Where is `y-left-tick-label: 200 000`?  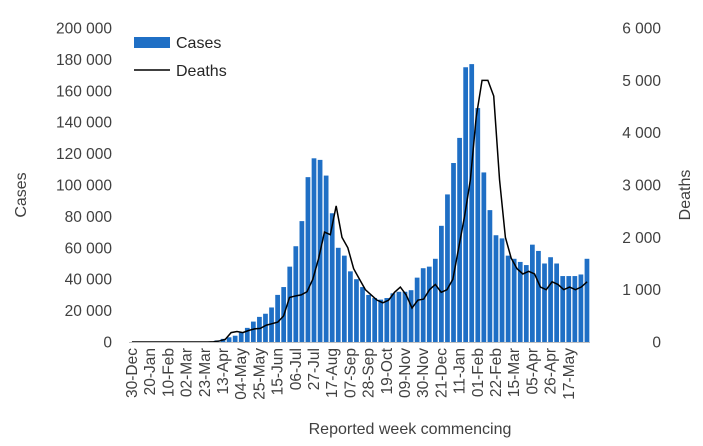 y-left-tick-label: 200 000 is located at coordinates (84, 29).